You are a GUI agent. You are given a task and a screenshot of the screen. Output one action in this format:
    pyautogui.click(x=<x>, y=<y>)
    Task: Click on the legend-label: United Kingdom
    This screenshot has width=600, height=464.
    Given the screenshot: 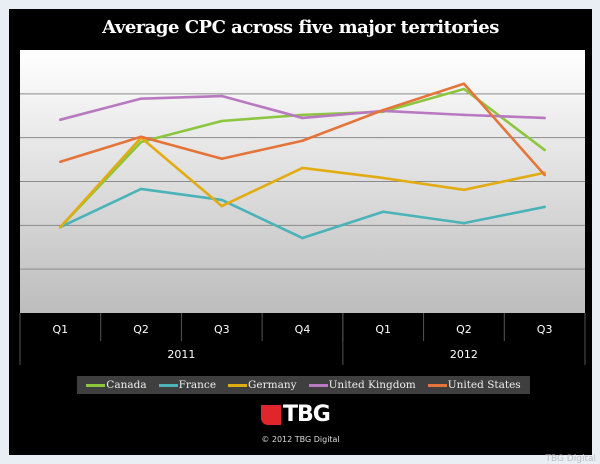 What is the action you would take?
    pyautogui.click(x=372, y=385)
    